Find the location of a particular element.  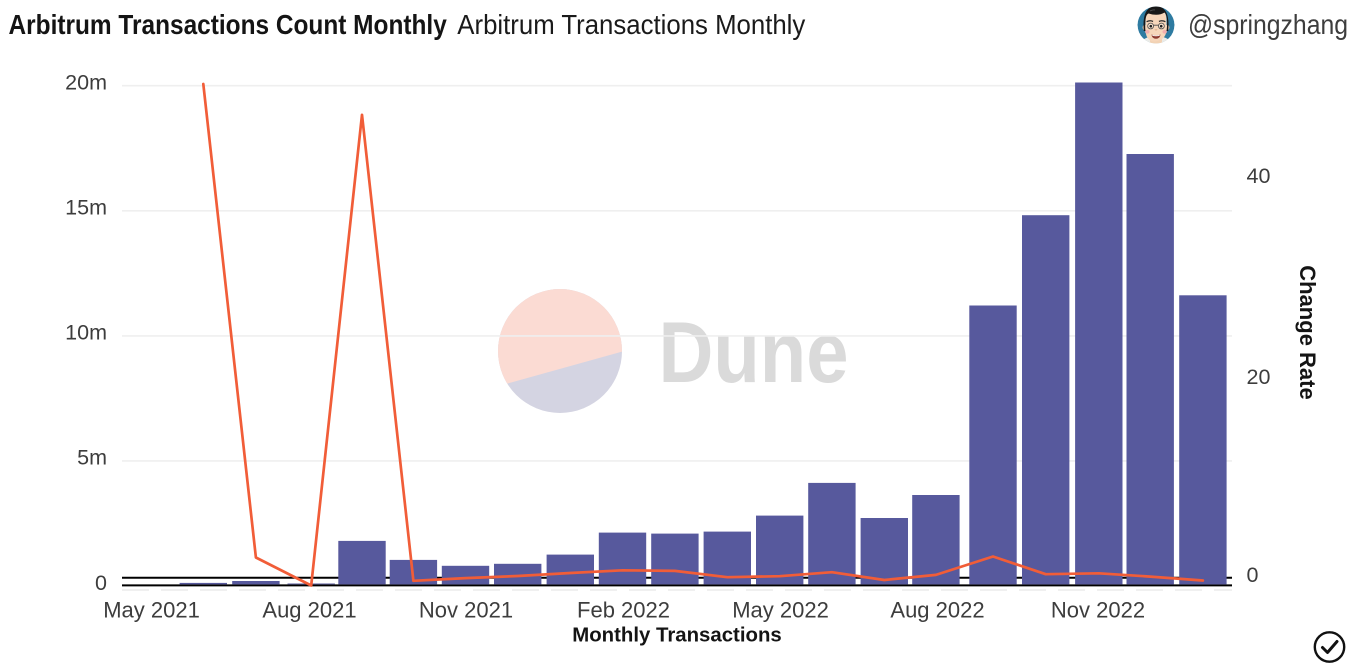

svg-text: Change Rate is located at coordinates (1307, 332).